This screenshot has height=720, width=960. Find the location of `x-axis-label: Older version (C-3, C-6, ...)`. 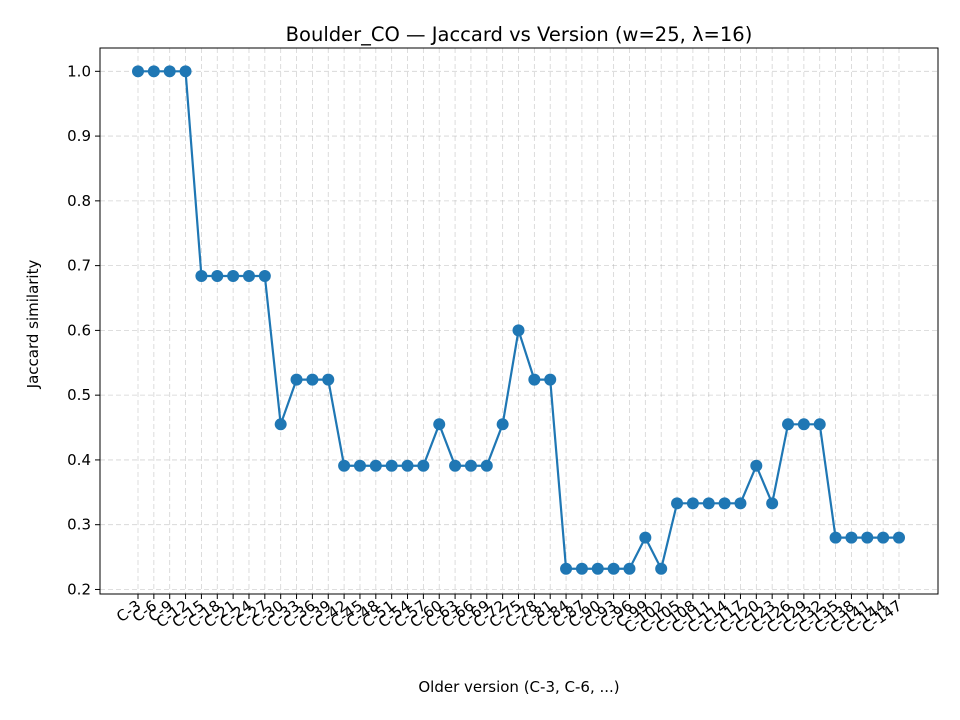

x-axis-label: Older version (C-3, C-6, ...) is located at coordinates (518, 687).